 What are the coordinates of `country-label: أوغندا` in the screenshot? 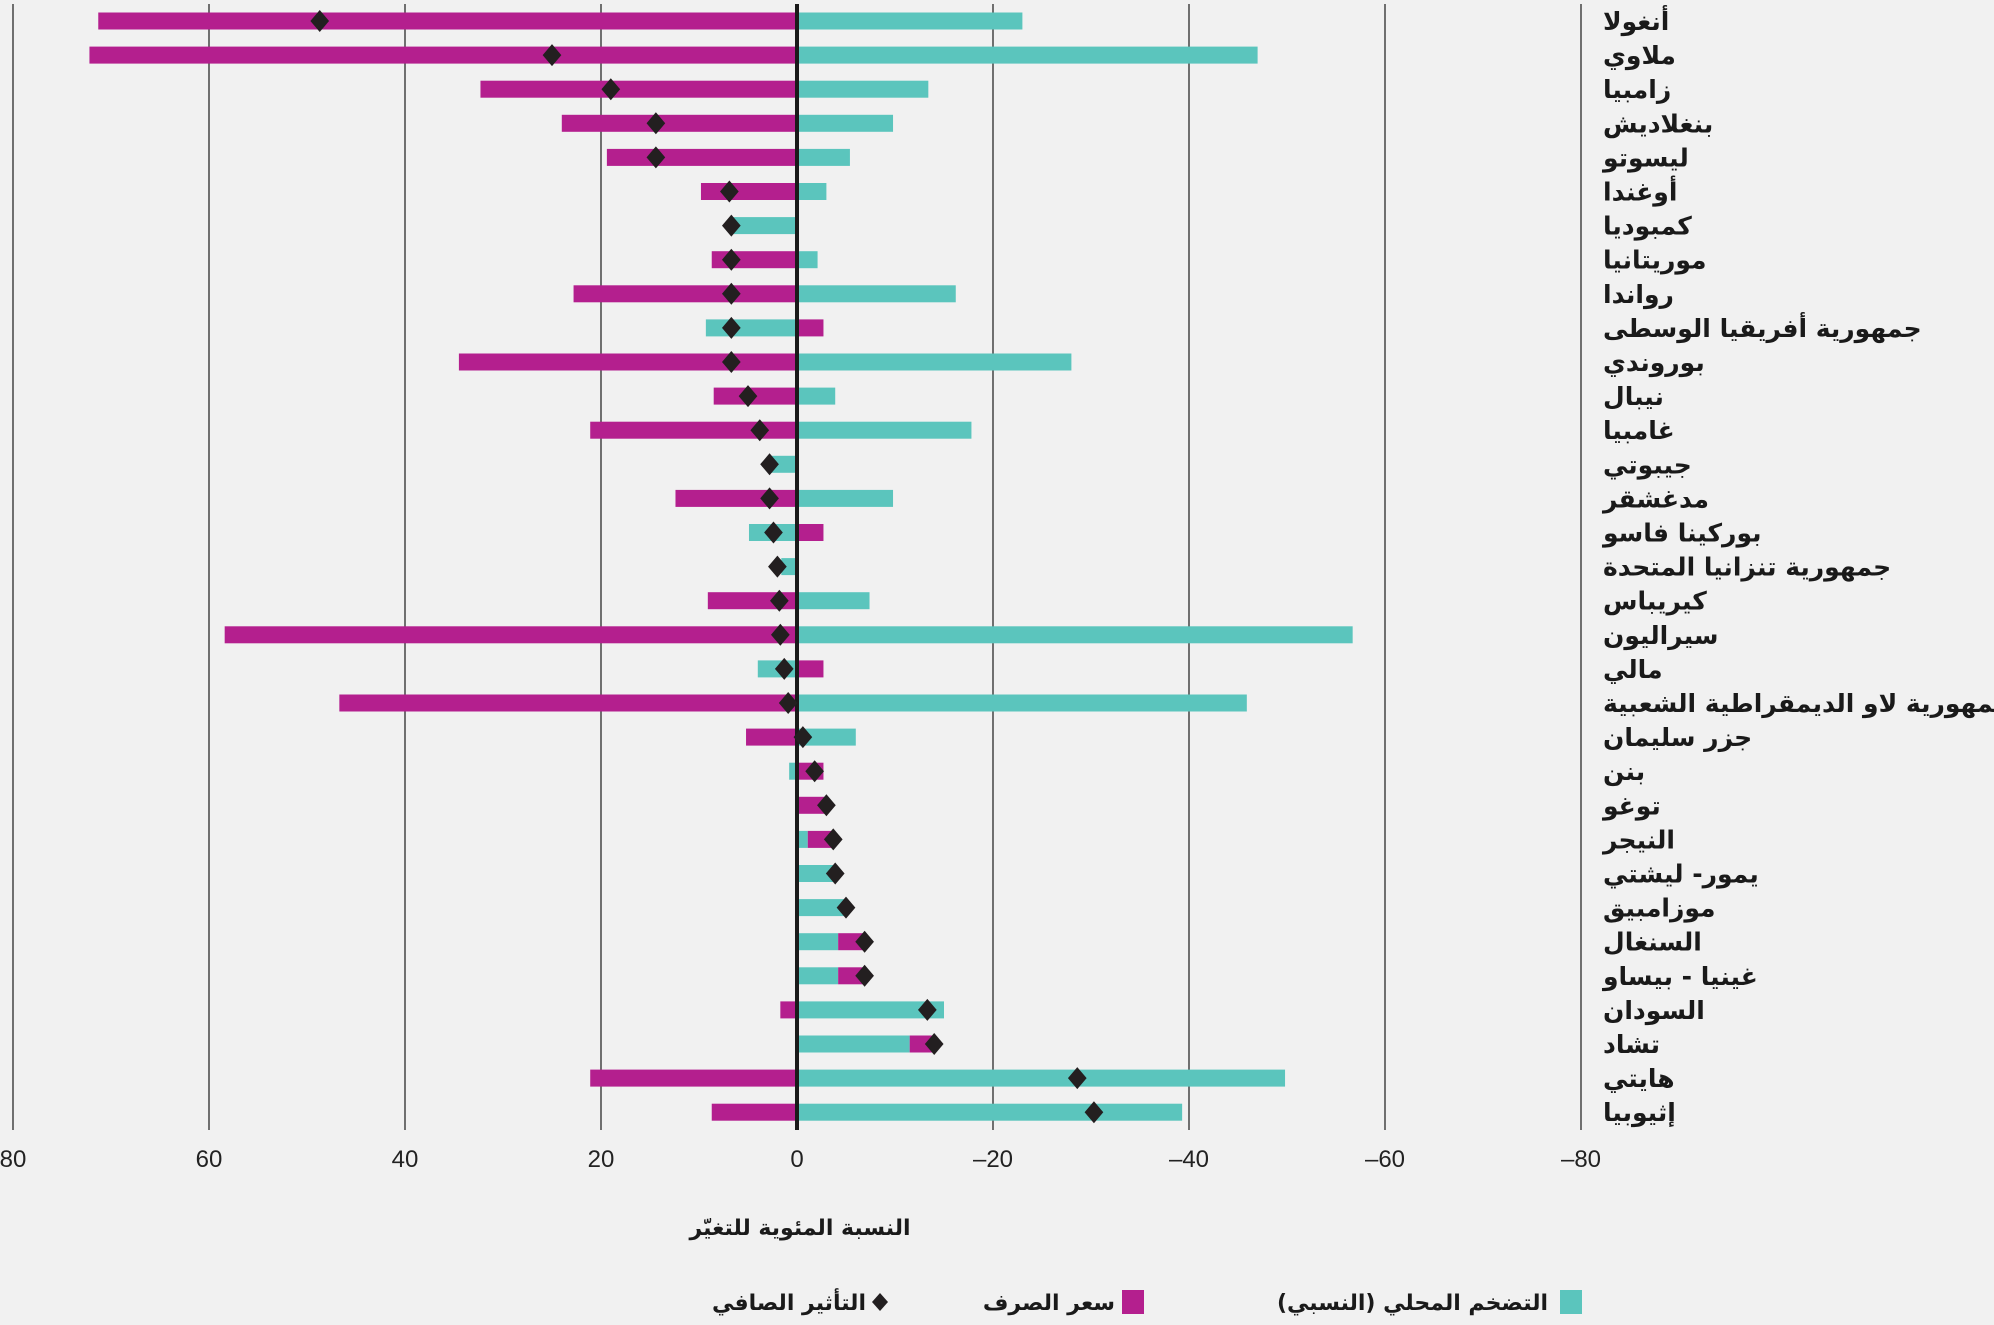 It's located at (1640, 192).